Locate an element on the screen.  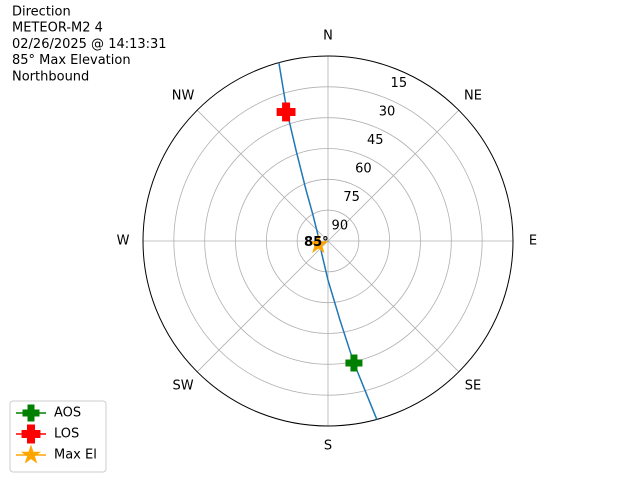
x-tick-label: SW is located at coordinates (182, 385).